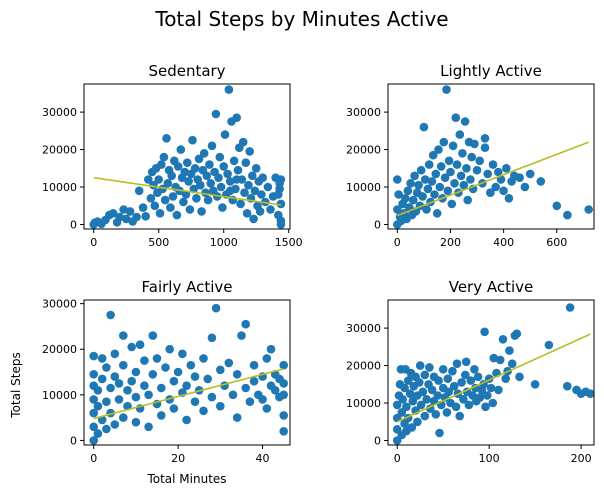 The height and width of the screenshot is (496, 604). I want to click on x-tick-label: 1000, so click(224, 242).